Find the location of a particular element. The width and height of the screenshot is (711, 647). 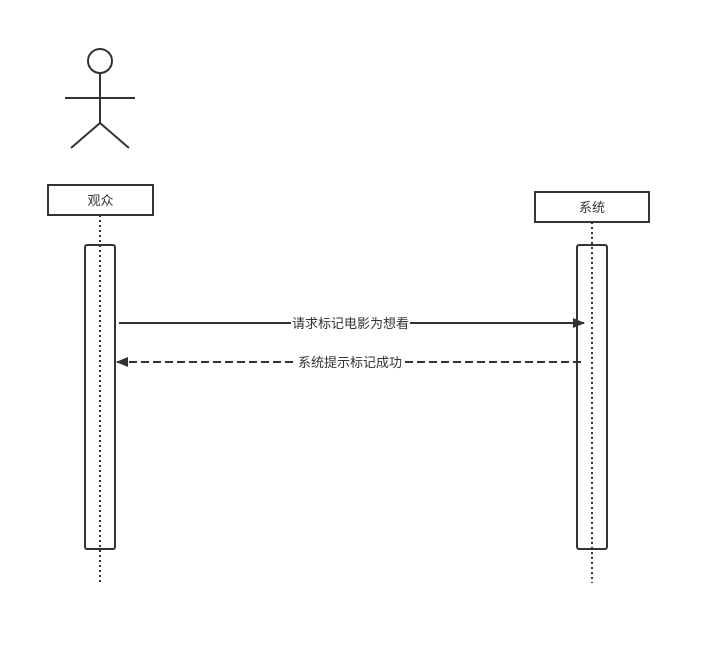

actor-right-leg is located at coordinates (114, 135).